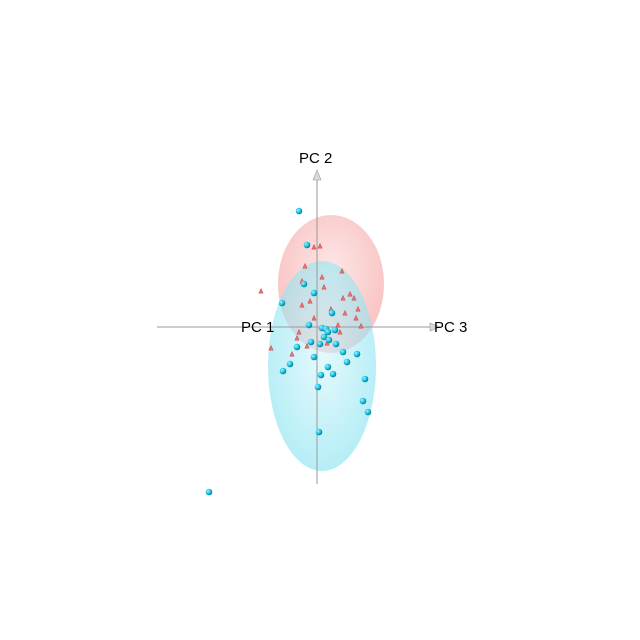  Describe the element at coordinates (317, 175) in the screenshot. I see `pc2-axis-arrowhead` at that location.